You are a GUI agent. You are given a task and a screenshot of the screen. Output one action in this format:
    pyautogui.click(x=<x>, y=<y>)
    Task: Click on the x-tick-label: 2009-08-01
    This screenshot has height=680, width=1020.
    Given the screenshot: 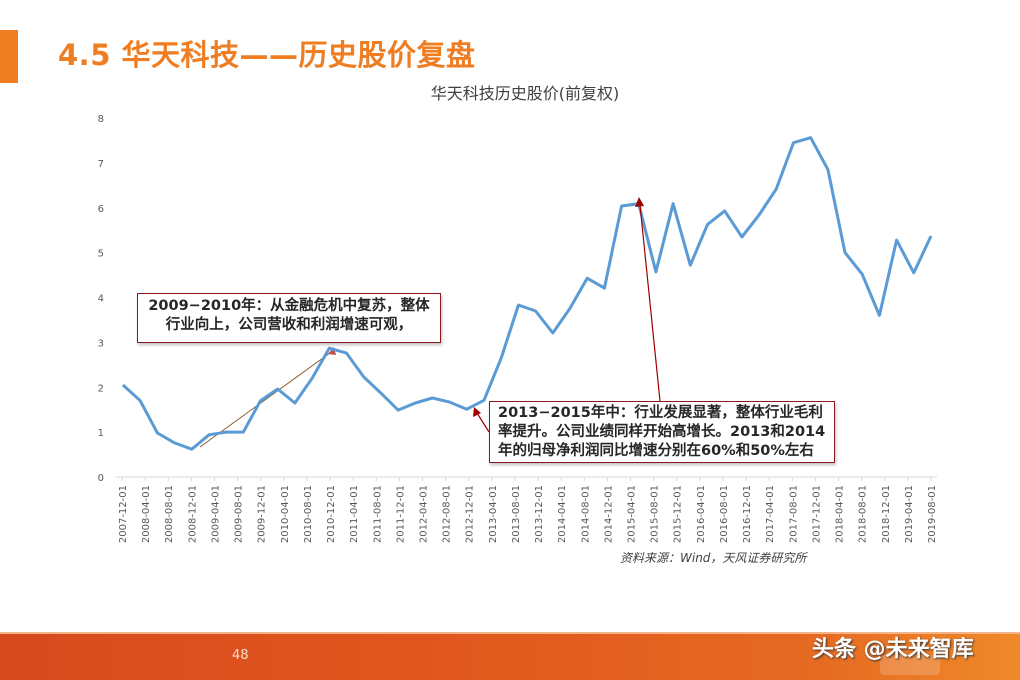 What is the action you would take?
    pyautogui.click(x=239, y=514)
    